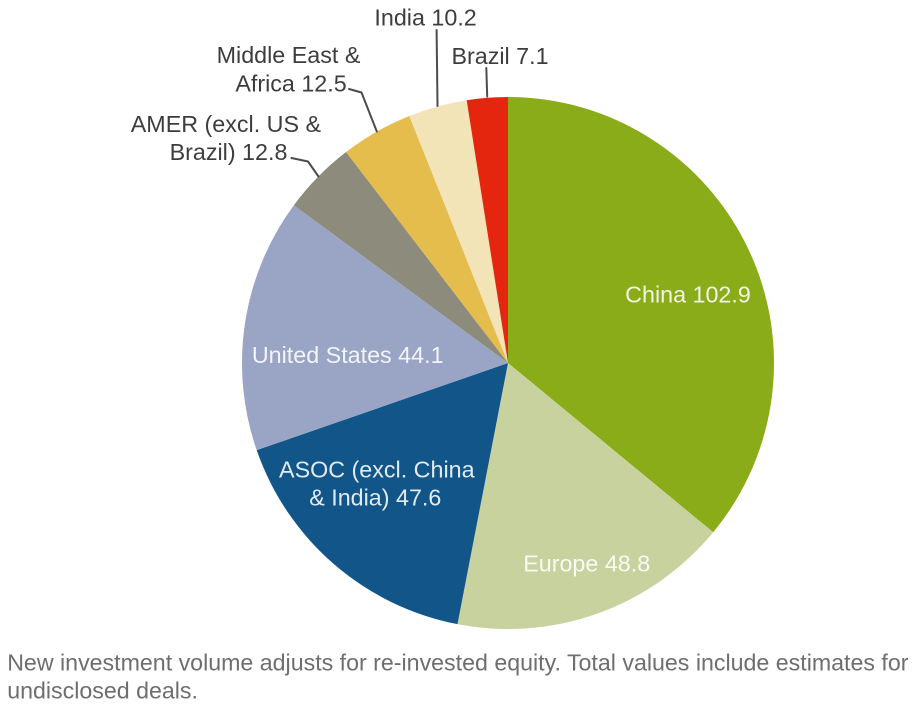 This screenshot has width=916, height=706. What do you see at coordinates (348, 355) in the screenshot?
I see `svg-text: United States 44.1` at bounding box center [348, 355].